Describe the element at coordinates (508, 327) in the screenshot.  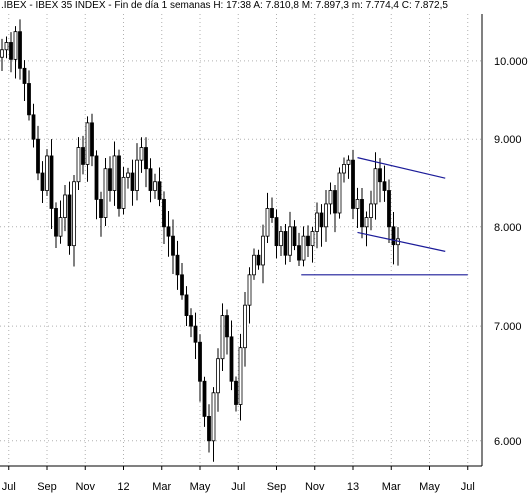
I see `y-tick-label: 7.000` at that location.